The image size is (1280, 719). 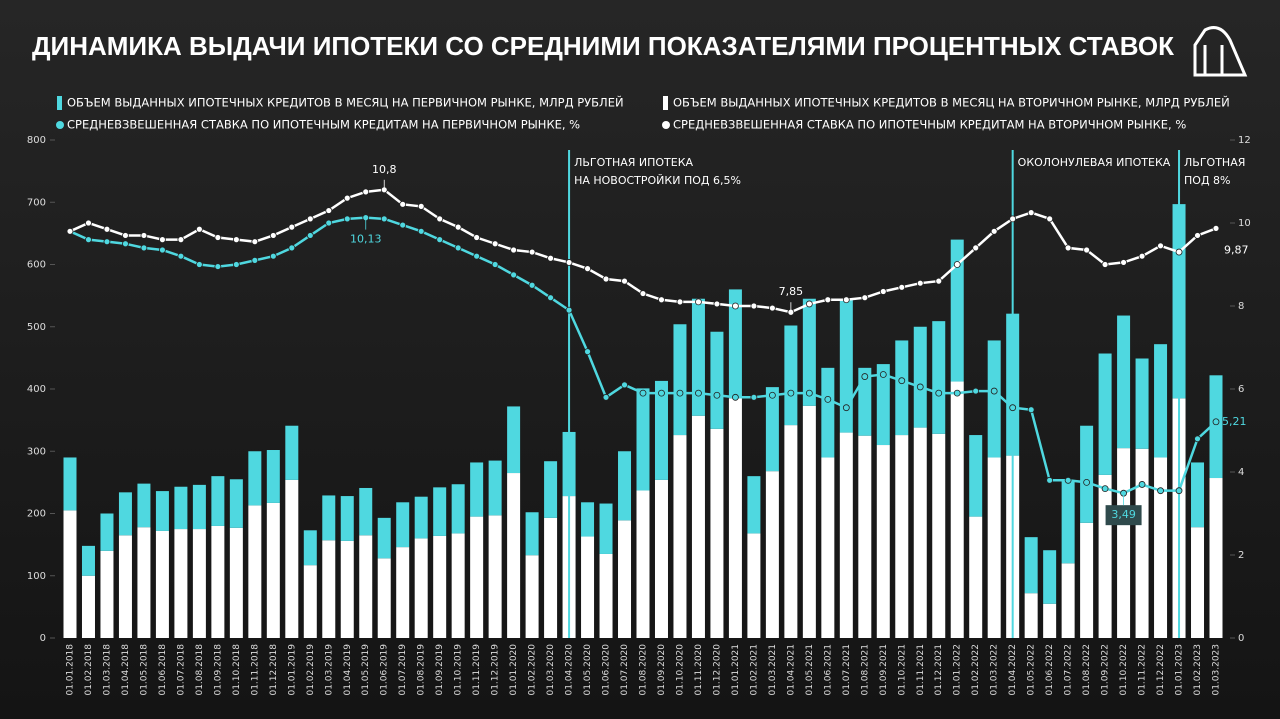 What do you see at coordinates (657, 180) in the screenshot?
I see `annotation-text: НА НОВОСТРОЙКИ ПОД 6,5%` at bounding box center [657, 180].